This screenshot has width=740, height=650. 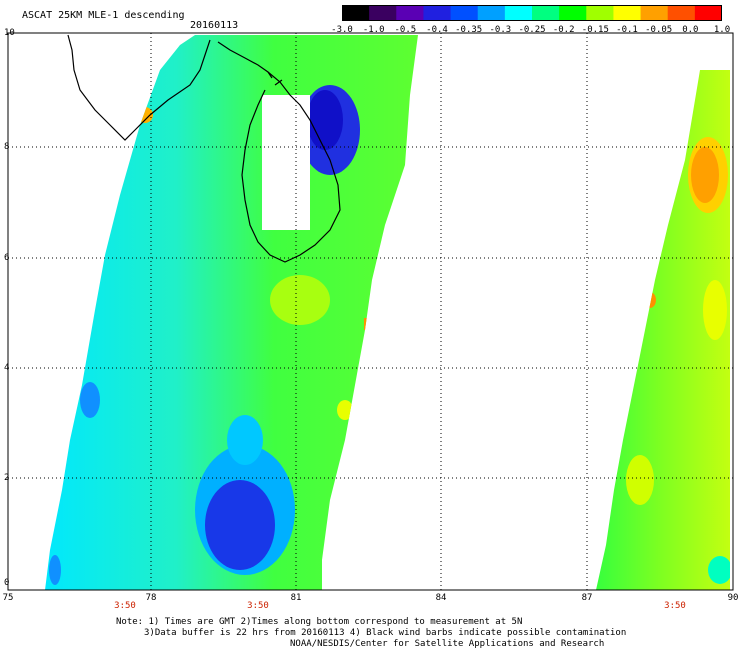 What do you see at coordinates (469, 30) in the screenshot?
I see `colorbar-label: -0.35` at bounding box center [469, 30].